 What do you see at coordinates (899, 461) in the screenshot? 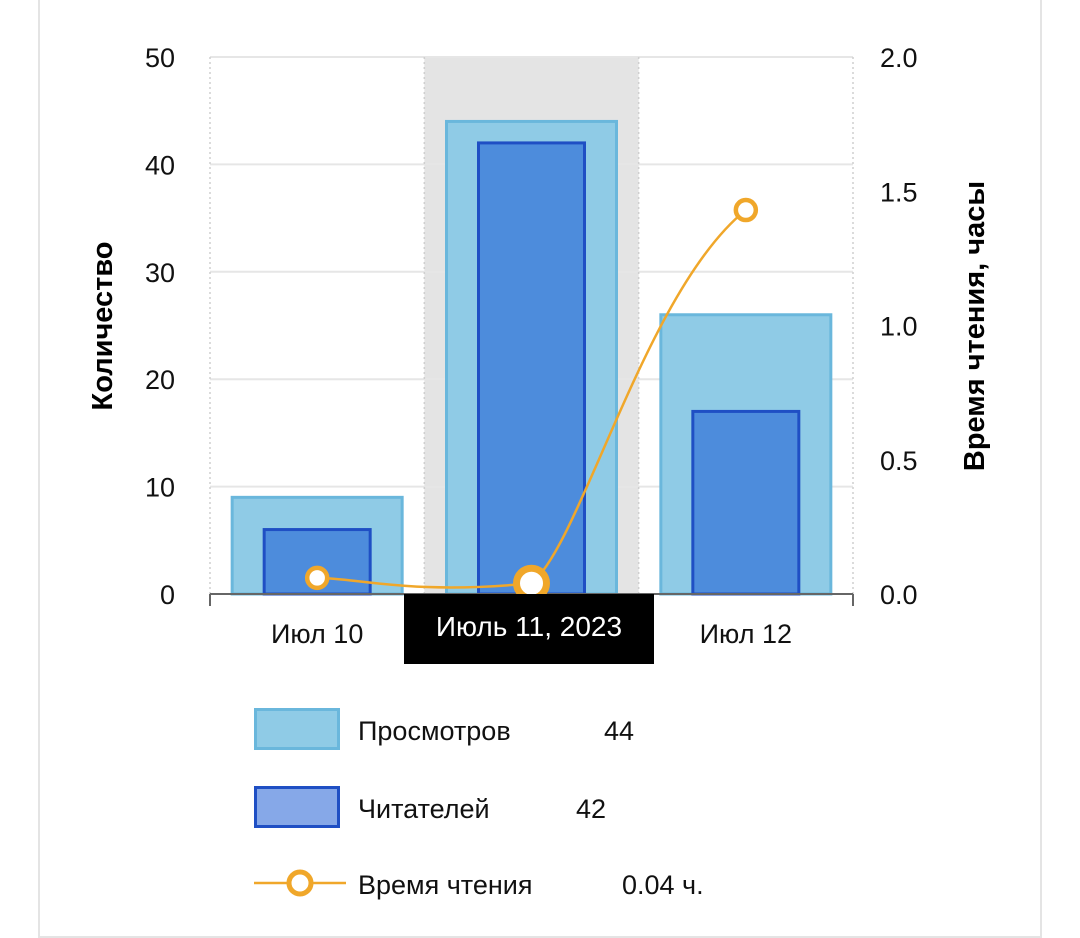
I see `y-right-tick-label: 0.5` at bounding box center [899, 461].